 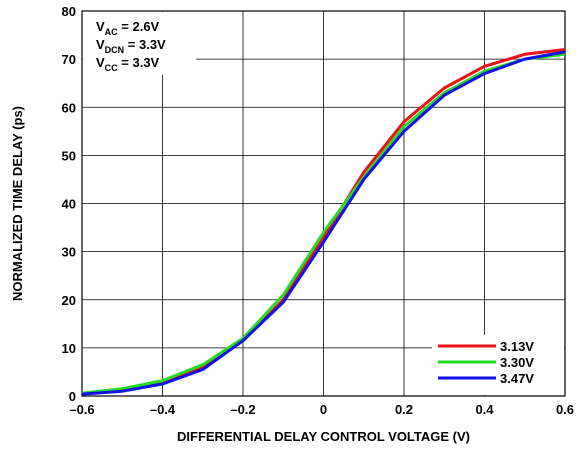 What do you see at coordinates (72, 396) in the screenshot?
I see `y-tick-label: 0` at bounding box center [72, 396].